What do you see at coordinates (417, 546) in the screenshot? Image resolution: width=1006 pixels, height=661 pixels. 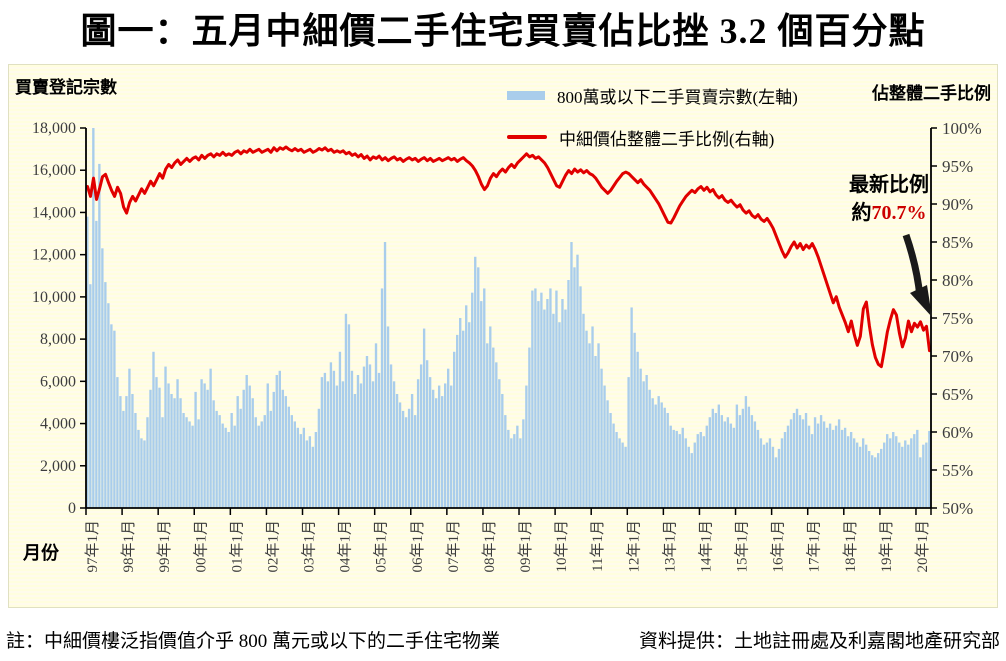 I see `svg-text: 06年1月` at bounding box center [417, 546].